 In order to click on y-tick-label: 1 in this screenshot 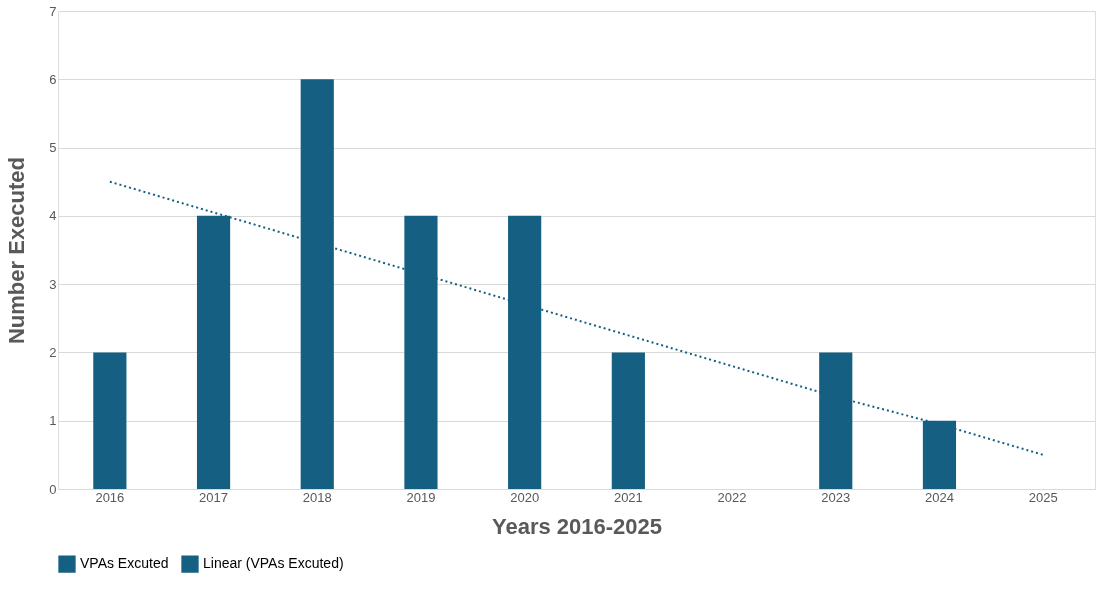, I will do `click(53, 421)`.